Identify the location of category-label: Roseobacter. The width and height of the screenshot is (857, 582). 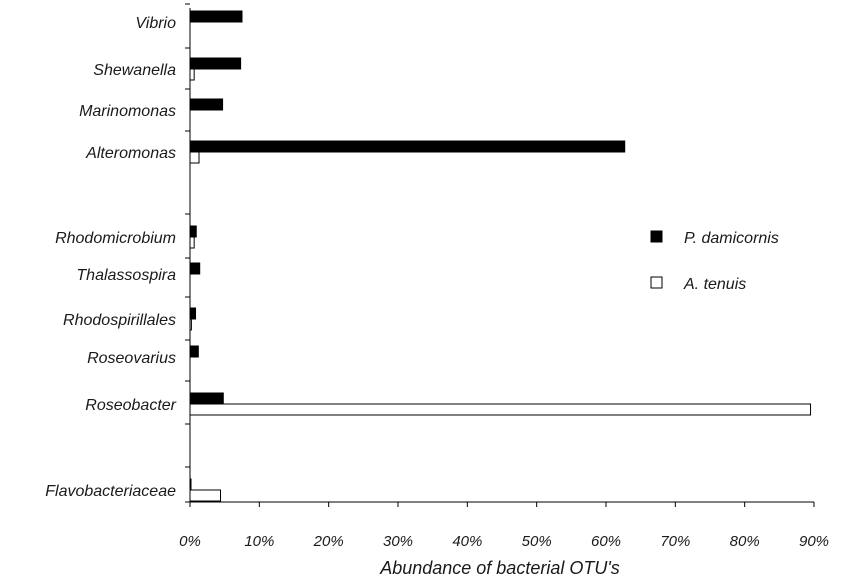
(130, 405).